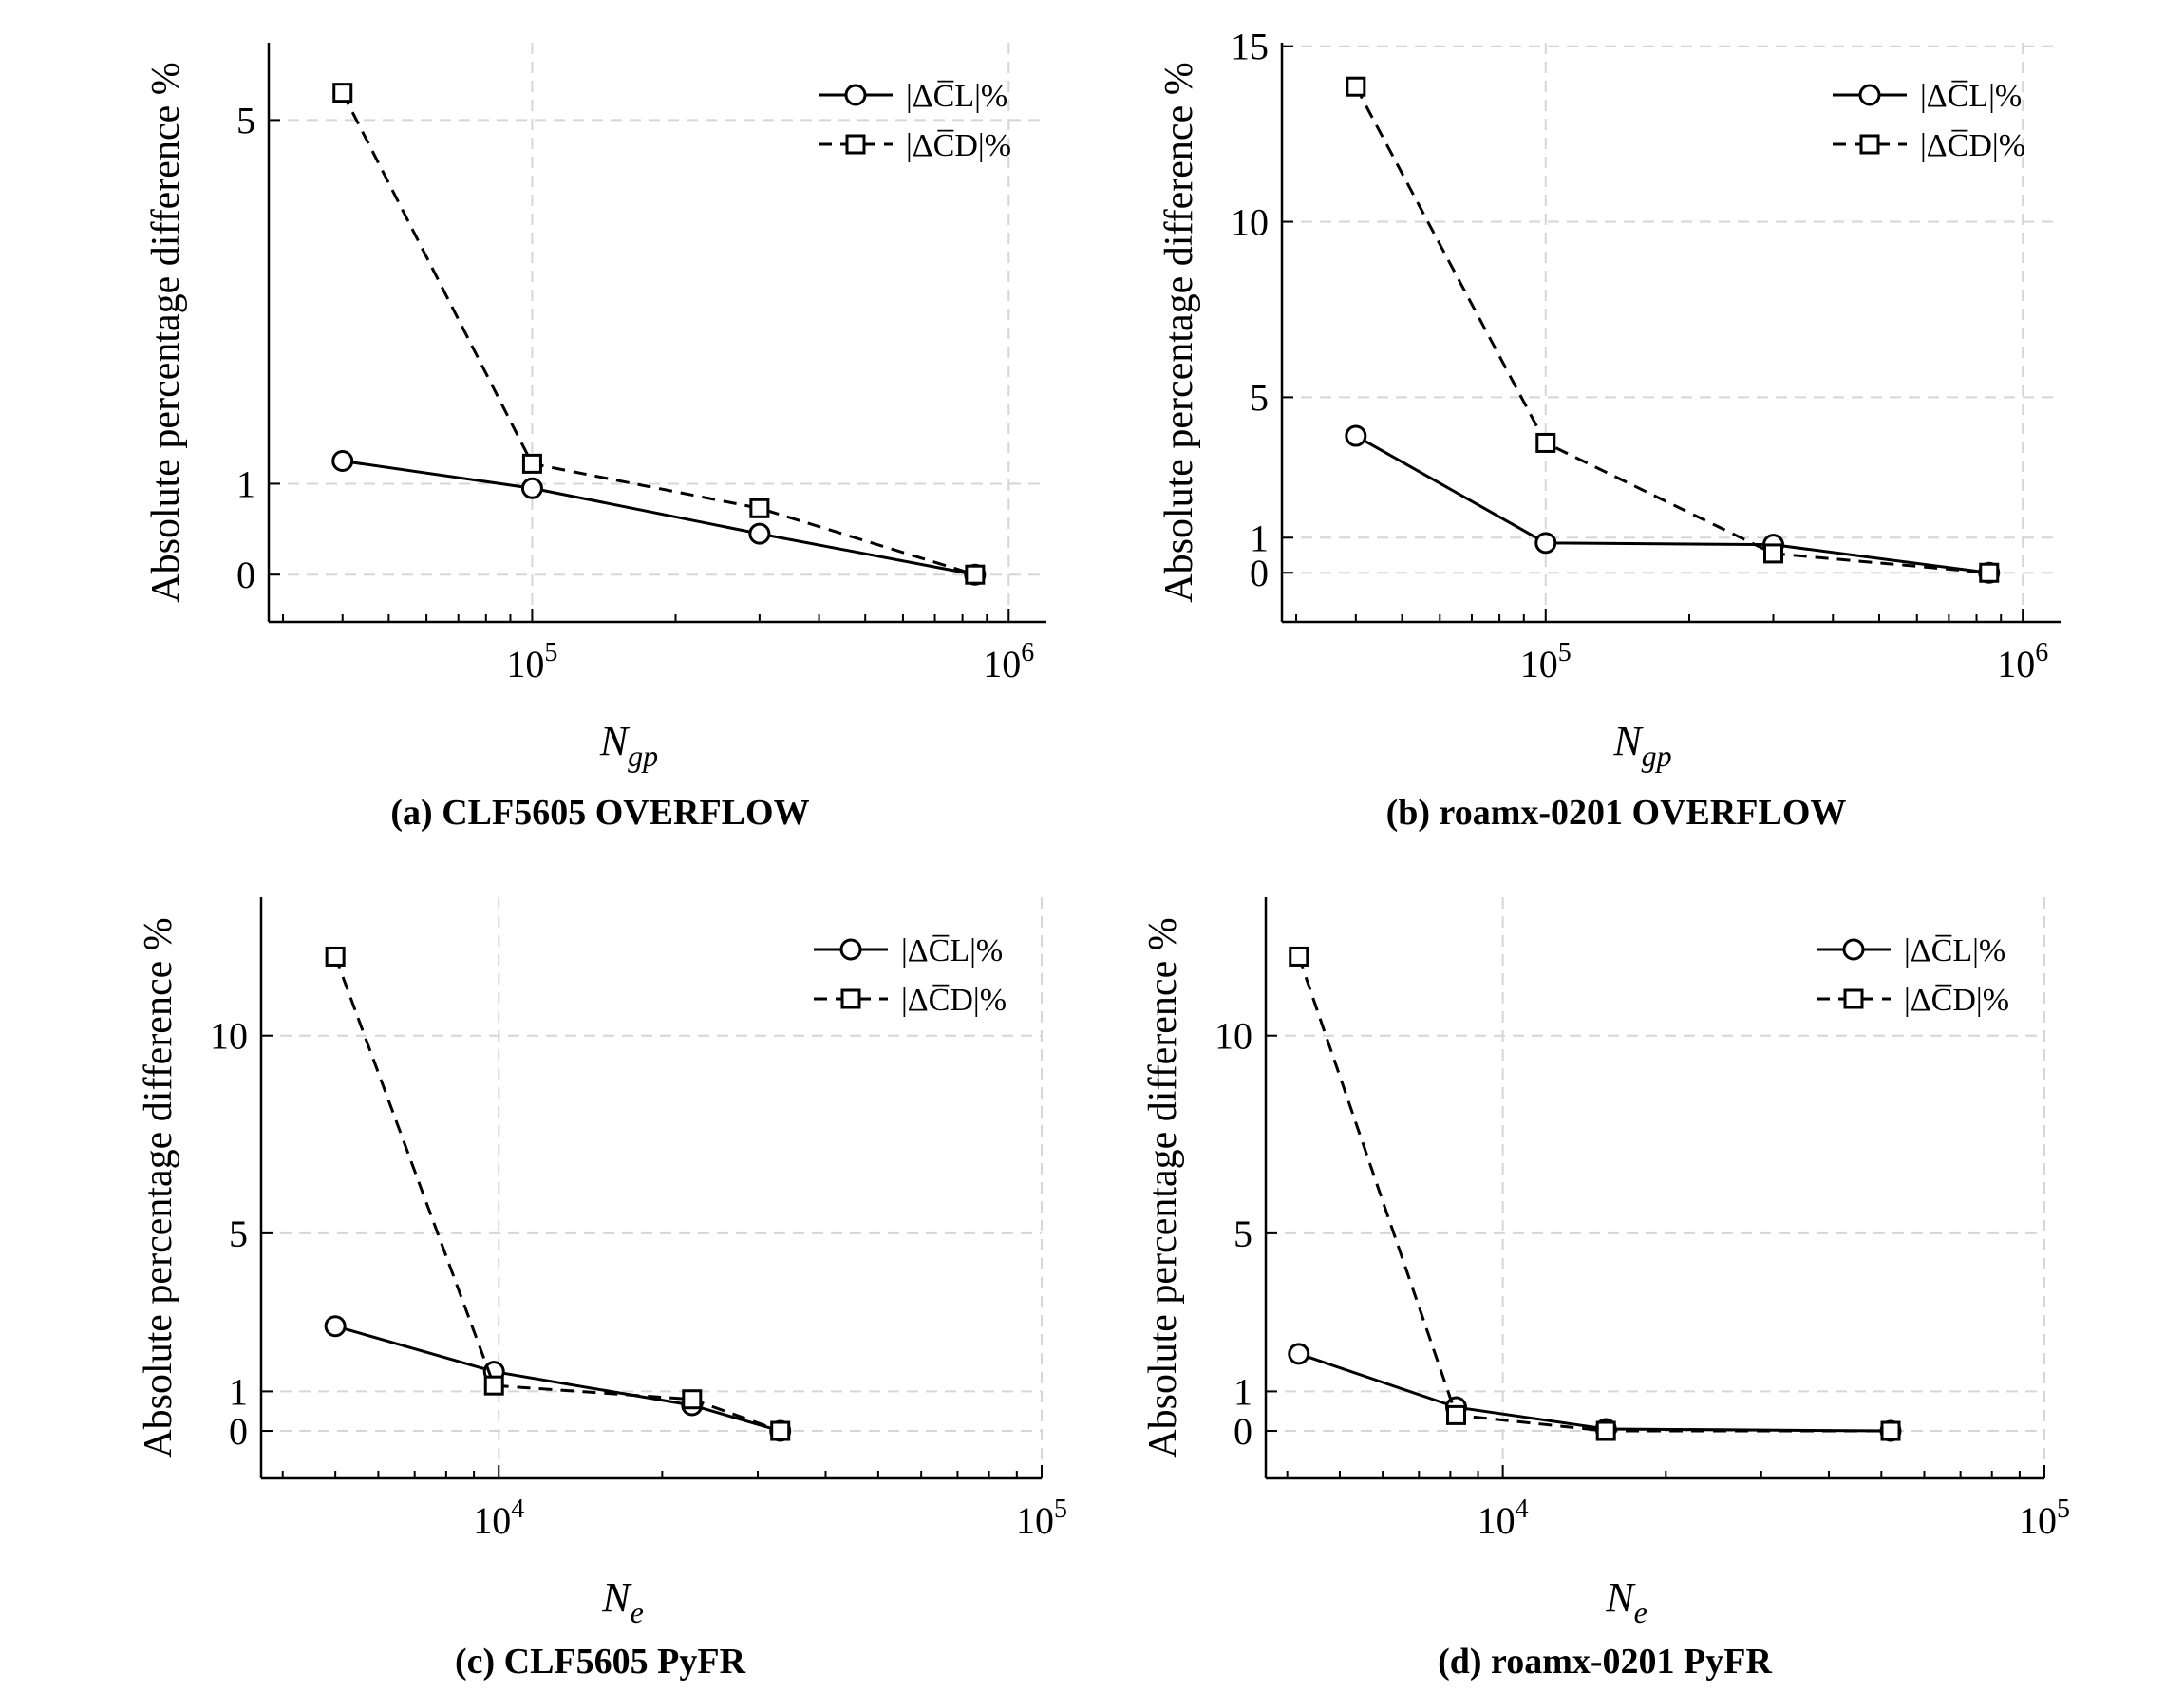 The height and width of the screenshot is (1692, 2184). I want to click on x-axis-label: Ne, so click(622, 1601).